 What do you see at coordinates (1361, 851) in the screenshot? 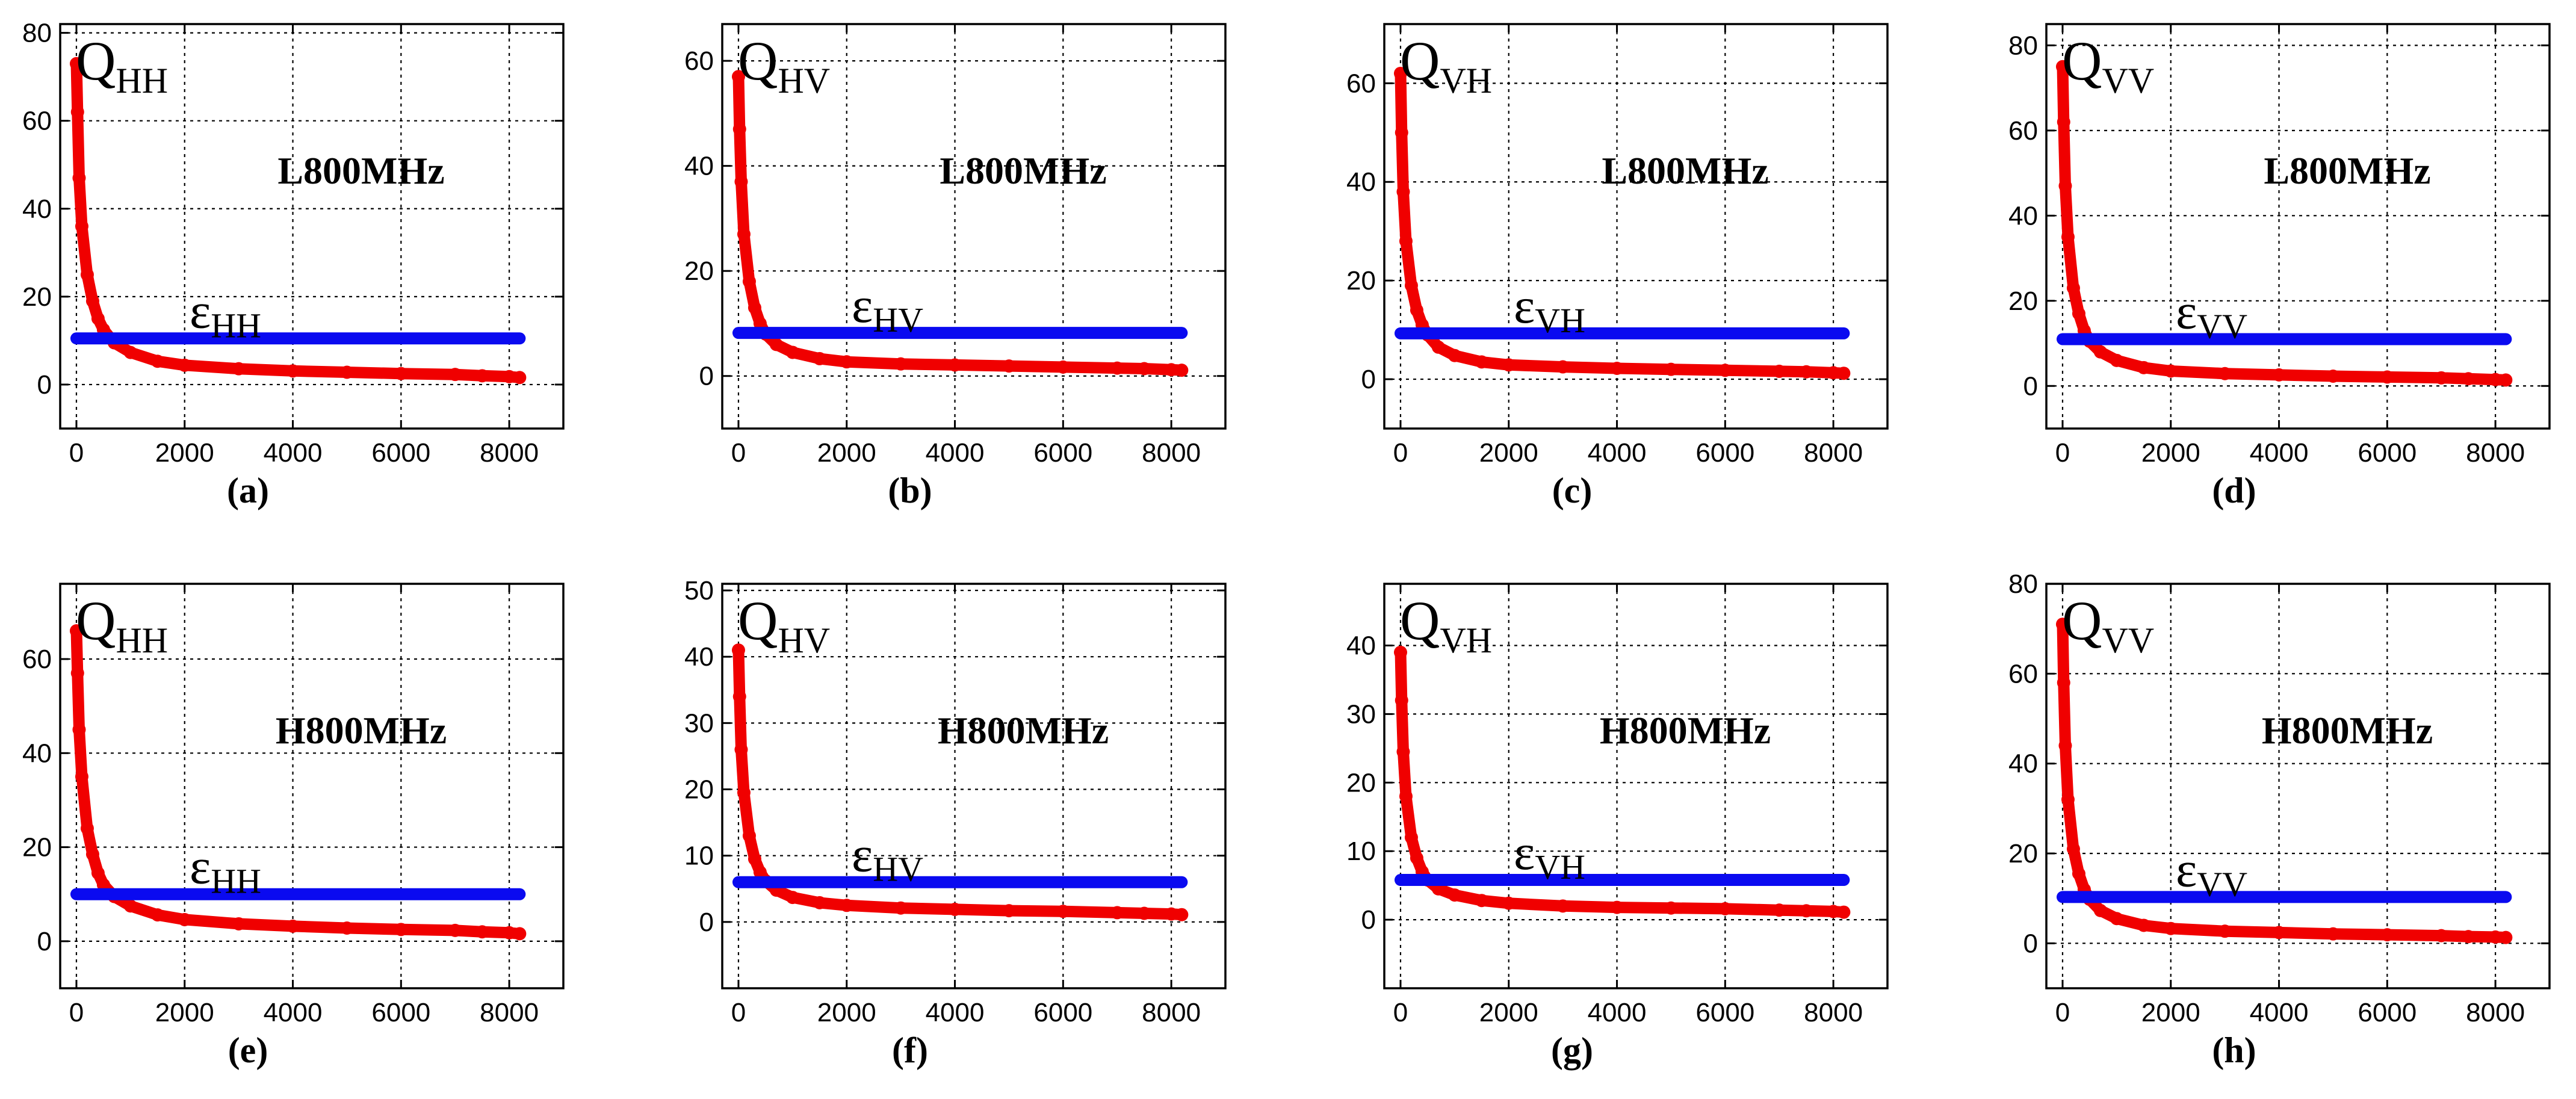
I see `y-tick-label: 10` at bounding box center [1361, 851].